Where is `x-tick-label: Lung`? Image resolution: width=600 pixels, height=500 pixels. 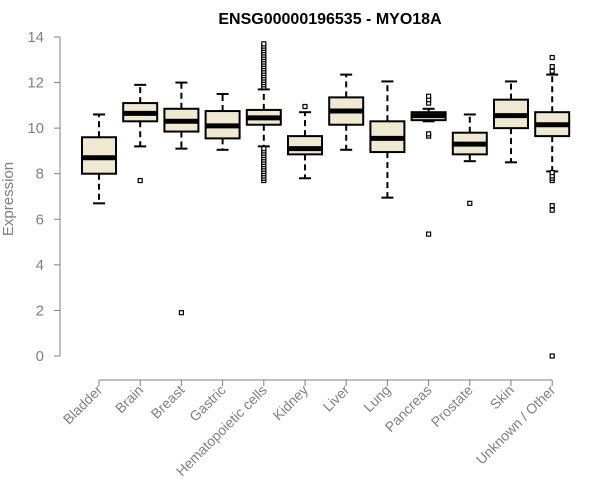 x-tick-label: Lung is located at coordinates (376, 398).